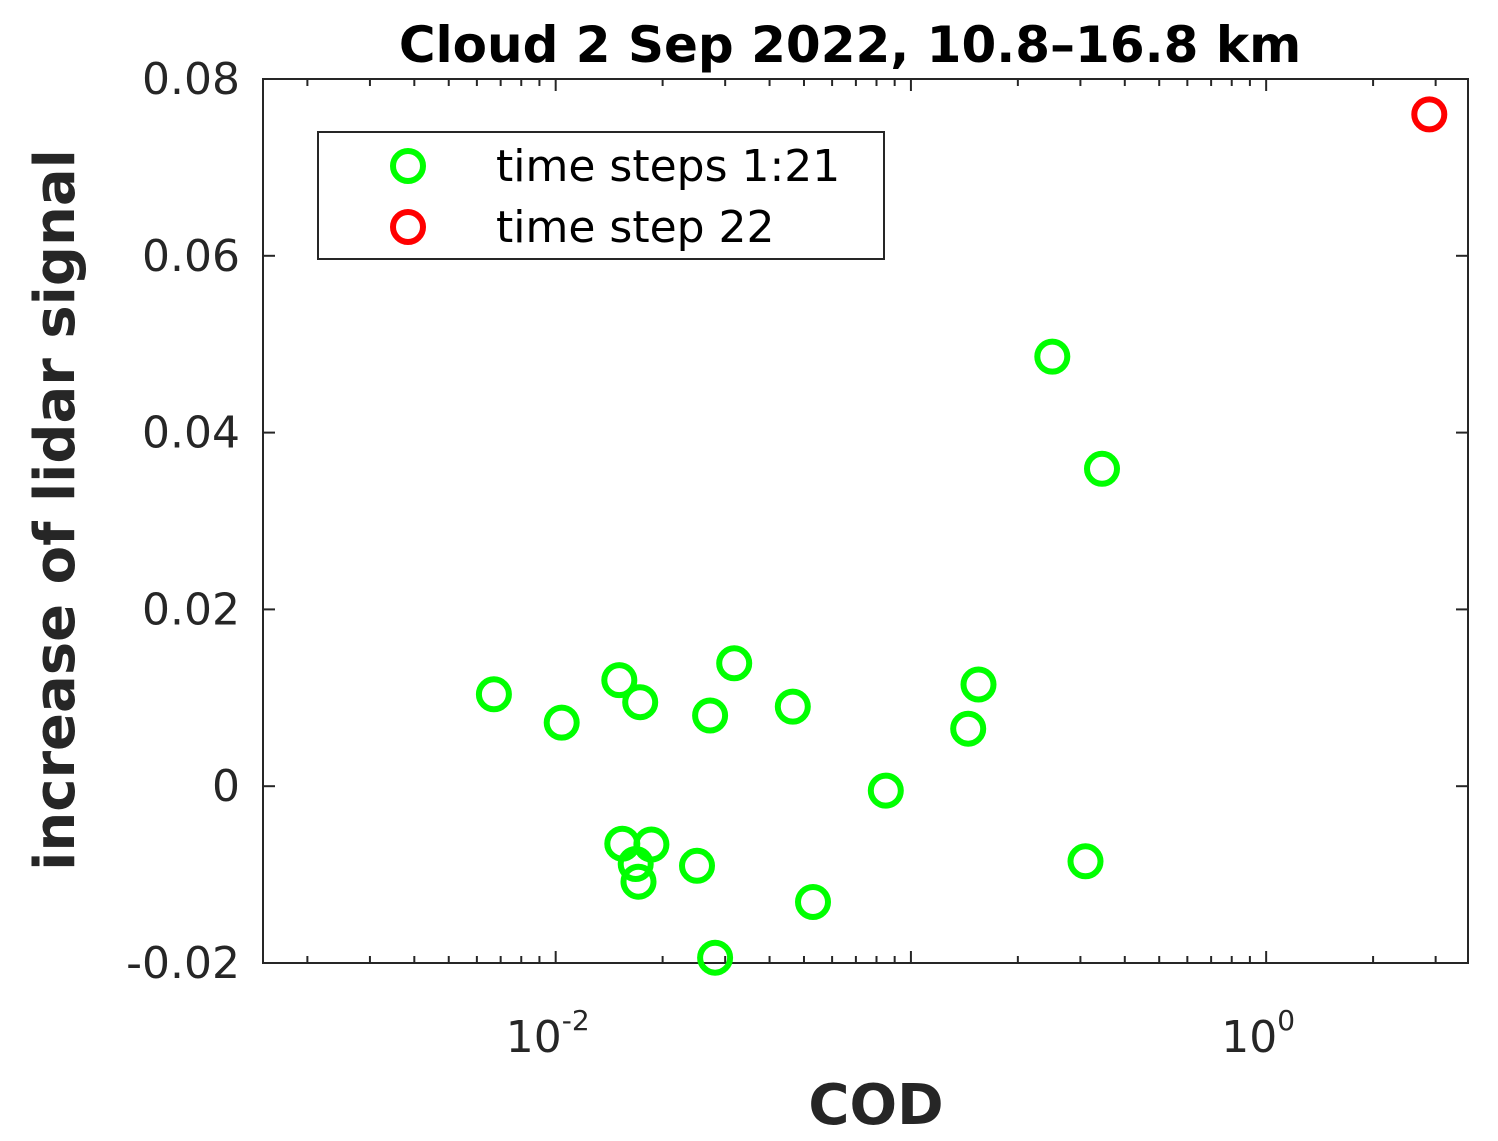  I want to click on y-tick-label: -0.02, so click(183, 963).